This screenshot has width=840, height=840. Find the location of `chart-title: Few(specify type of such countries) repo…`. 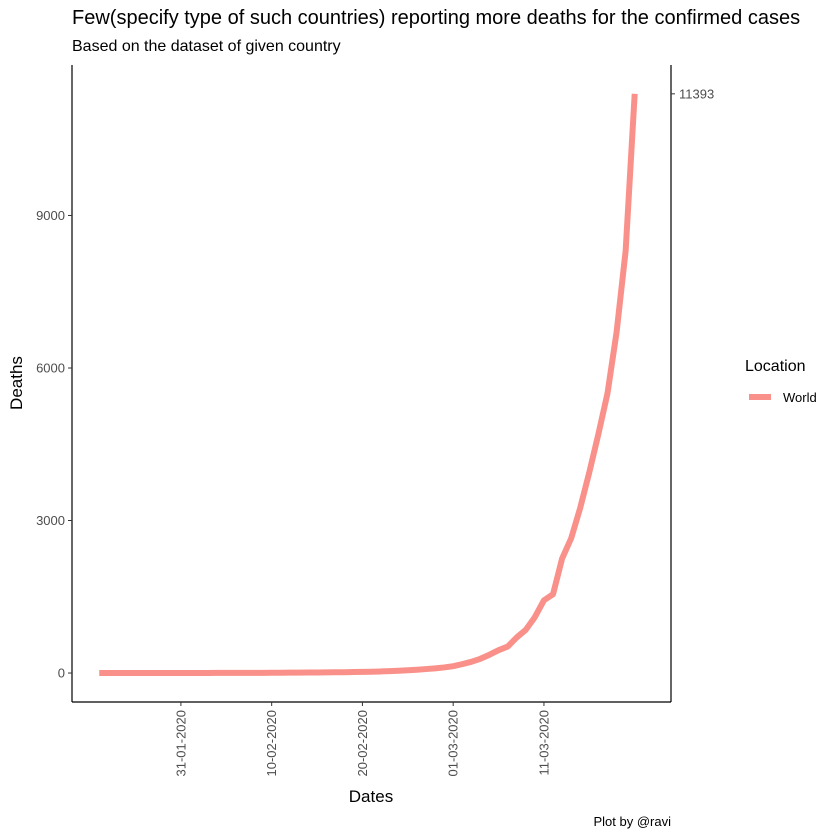

chart-title: Few(specify type of such countries) repo… is located at coordinates (436, 18).